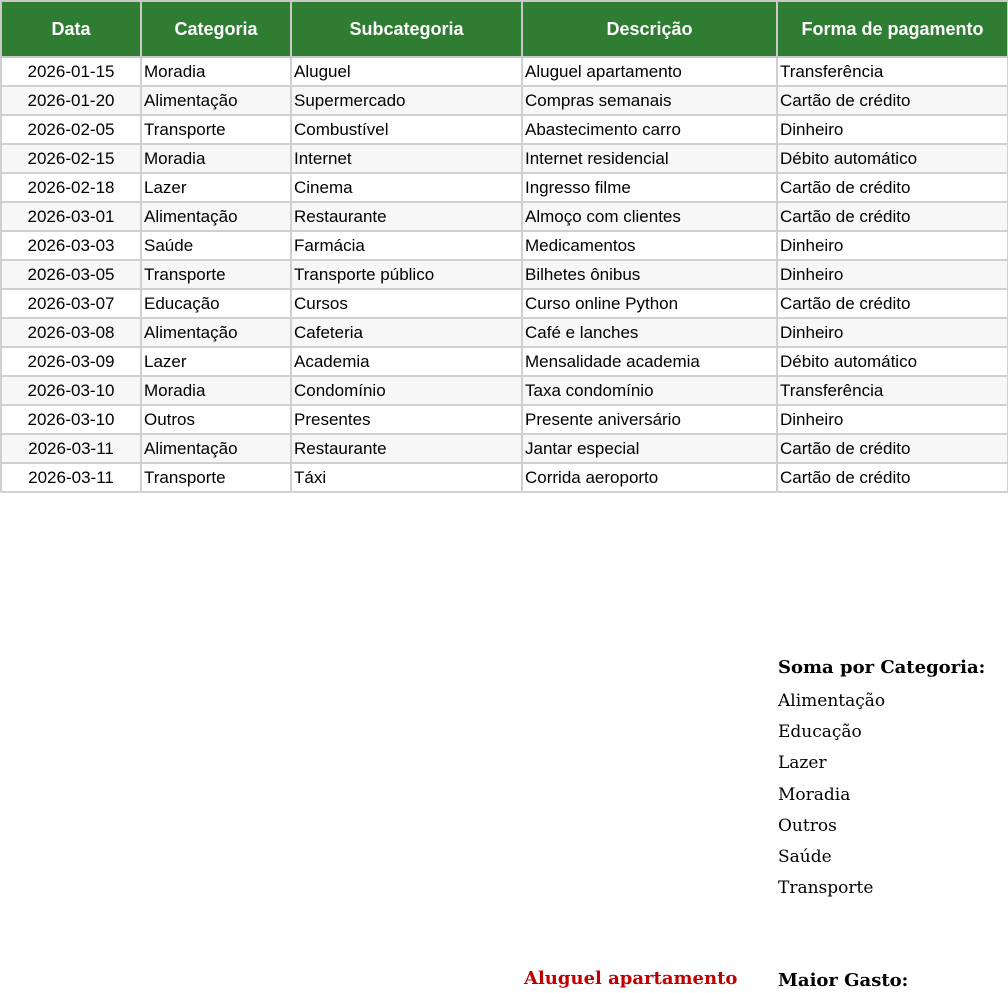  What do you see at coordinates (649, 71) in the screenshot?
I see `cell-description: Aluguel apartamento` at bounding box center [649, 71].